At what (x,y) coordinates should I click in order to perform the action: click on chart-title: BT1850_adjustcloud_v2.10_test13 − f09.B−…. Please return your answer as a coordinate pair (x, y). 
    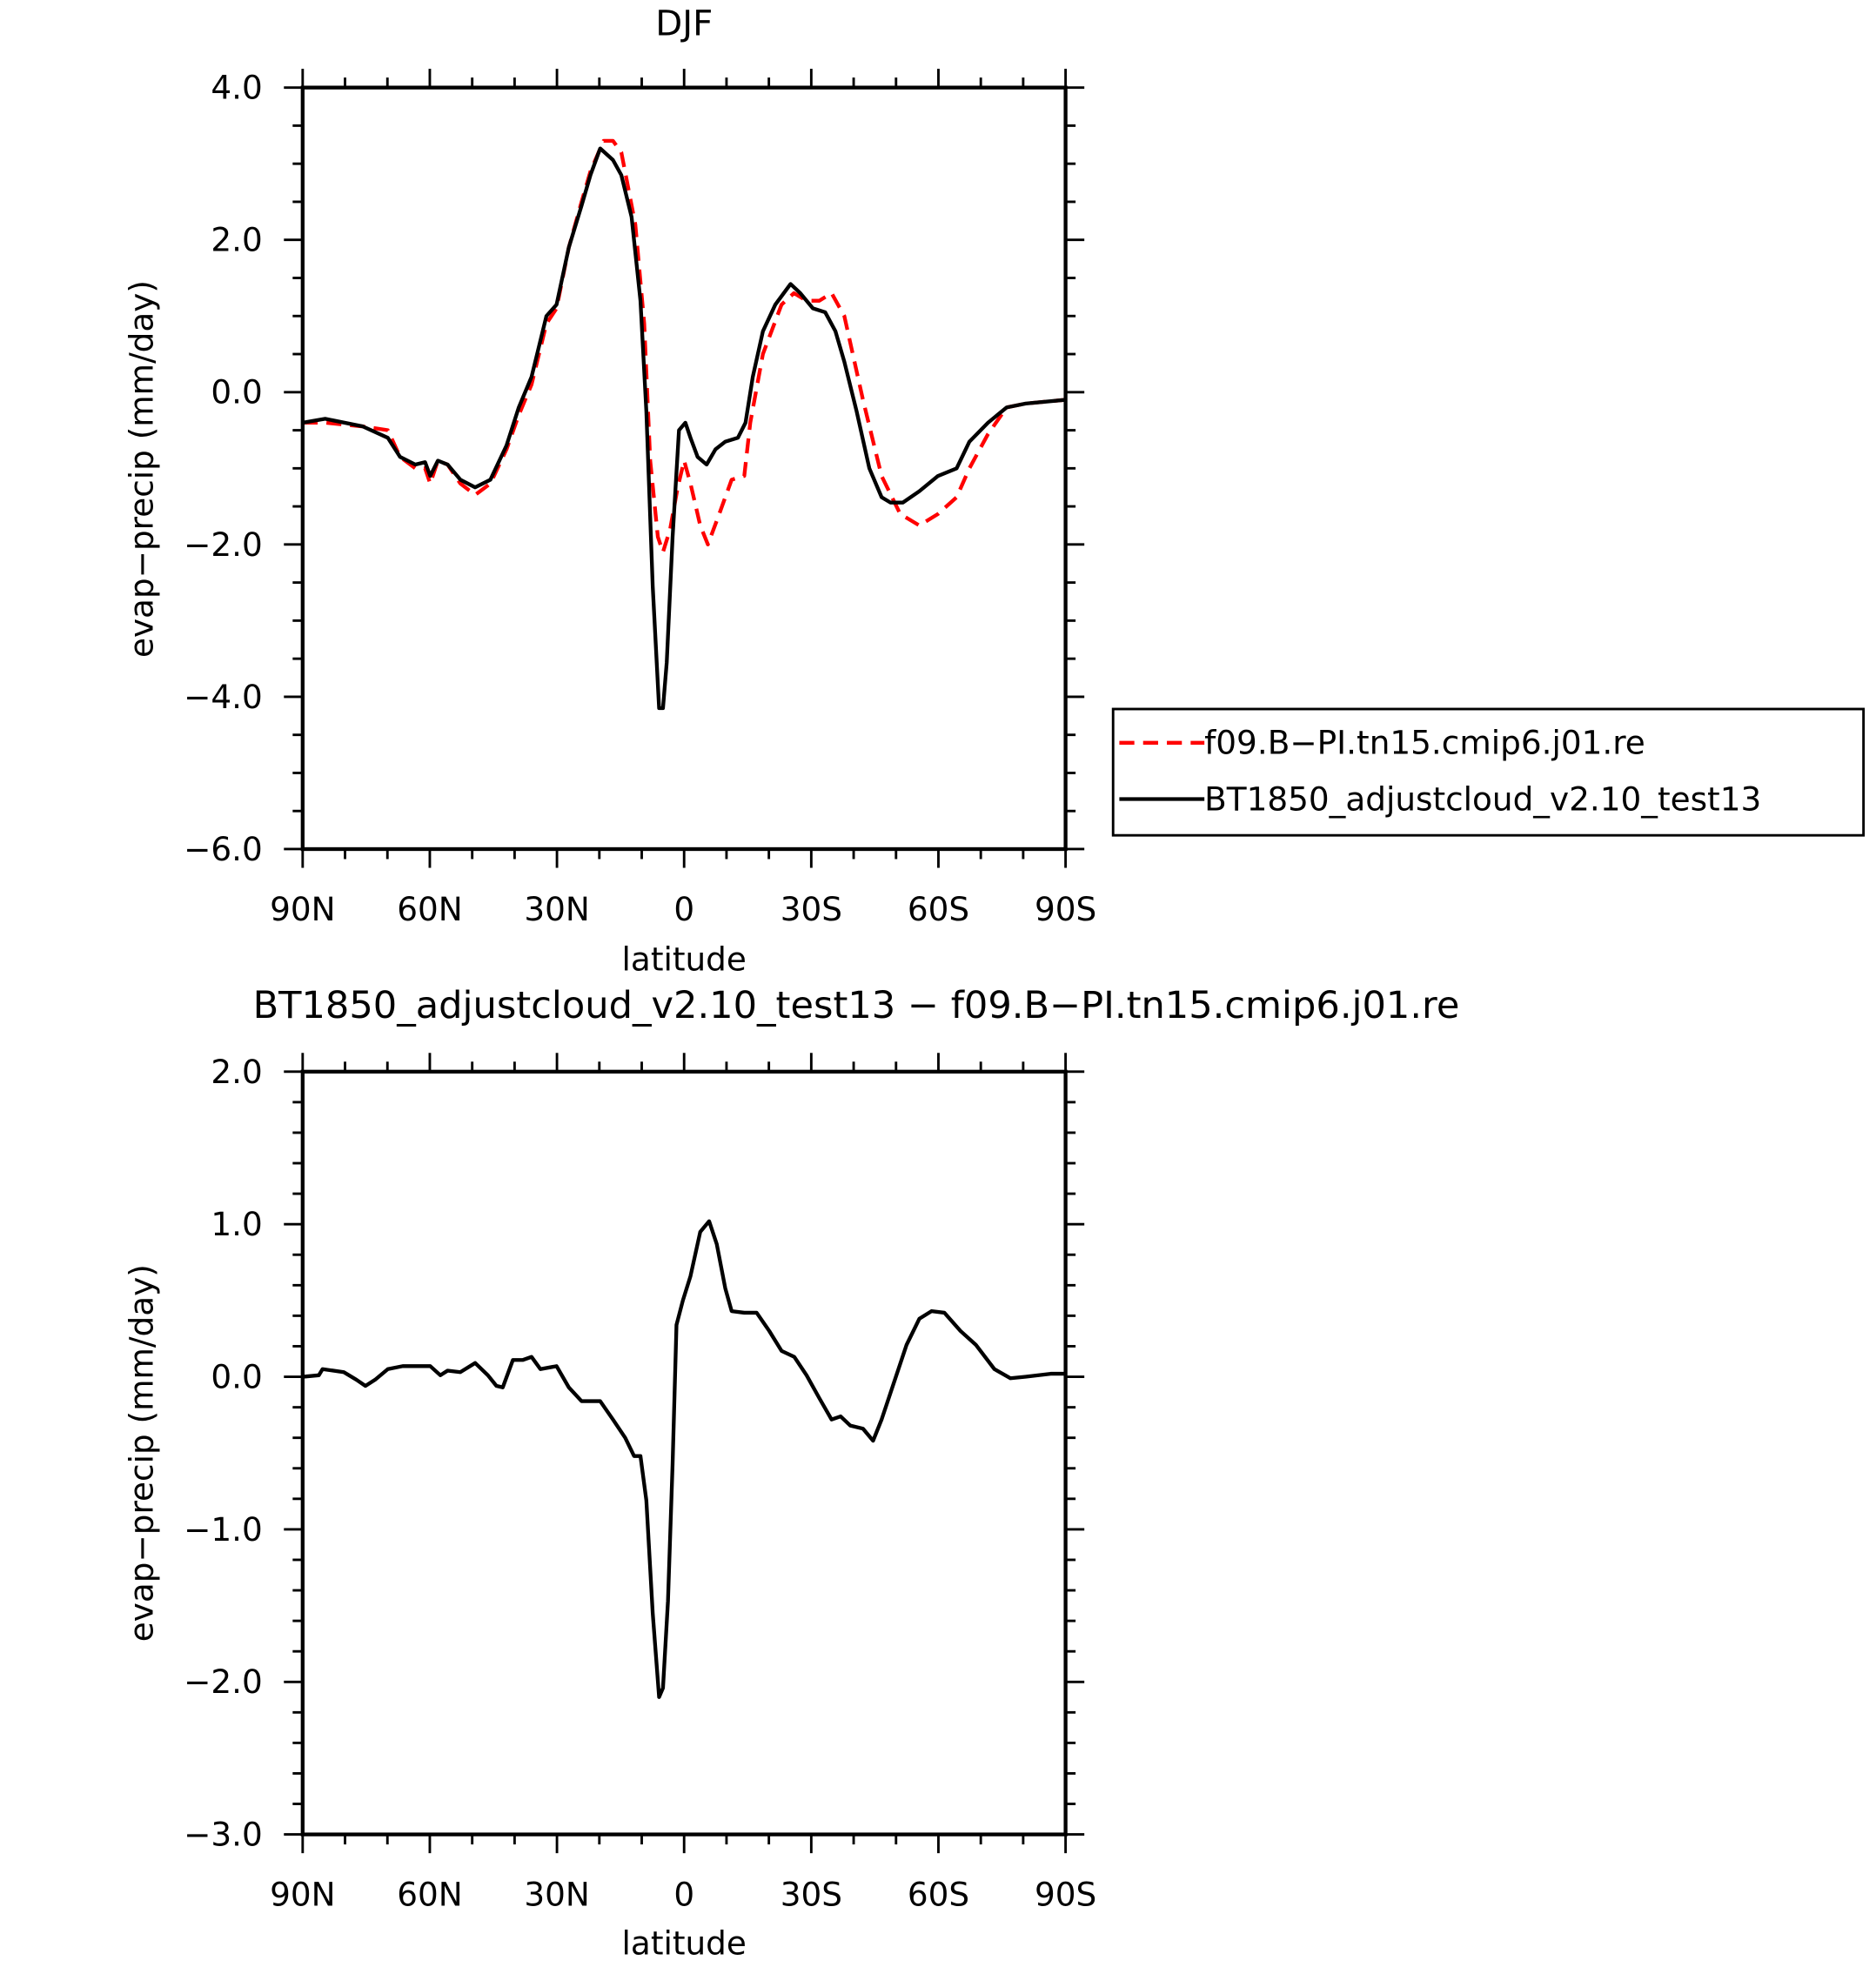
    Looking at the image, I should click on (856, 1005).